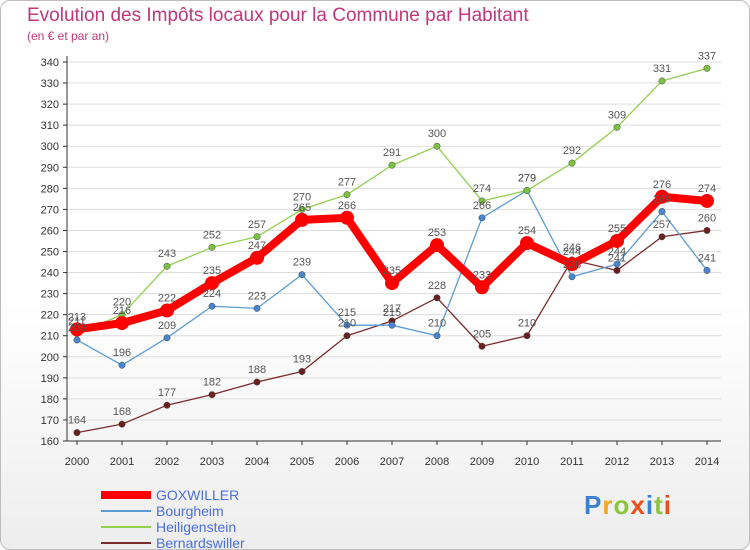 Image resolution: width=750 pixels, height=550 pixels. What do you see at coordinates (122, 303) in the screenshot?
I see `data-label: 220` at bounding box center [122, 303].